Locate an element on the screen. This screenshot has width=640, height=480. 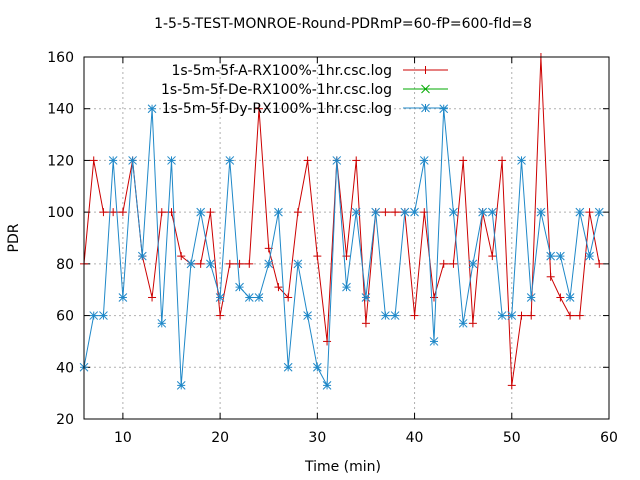
legend-label: 1s-5m-5f-Dy-RX100%-1hr.csc.log is located at coordinates (277, 109).